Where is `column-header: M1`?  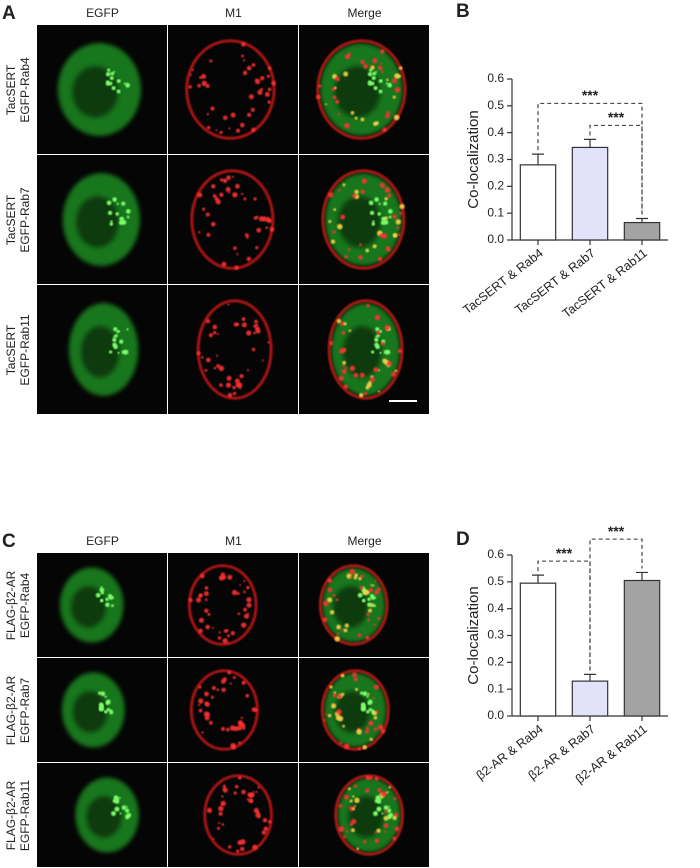 column-header: M1 is located at coordinates (233, 13).